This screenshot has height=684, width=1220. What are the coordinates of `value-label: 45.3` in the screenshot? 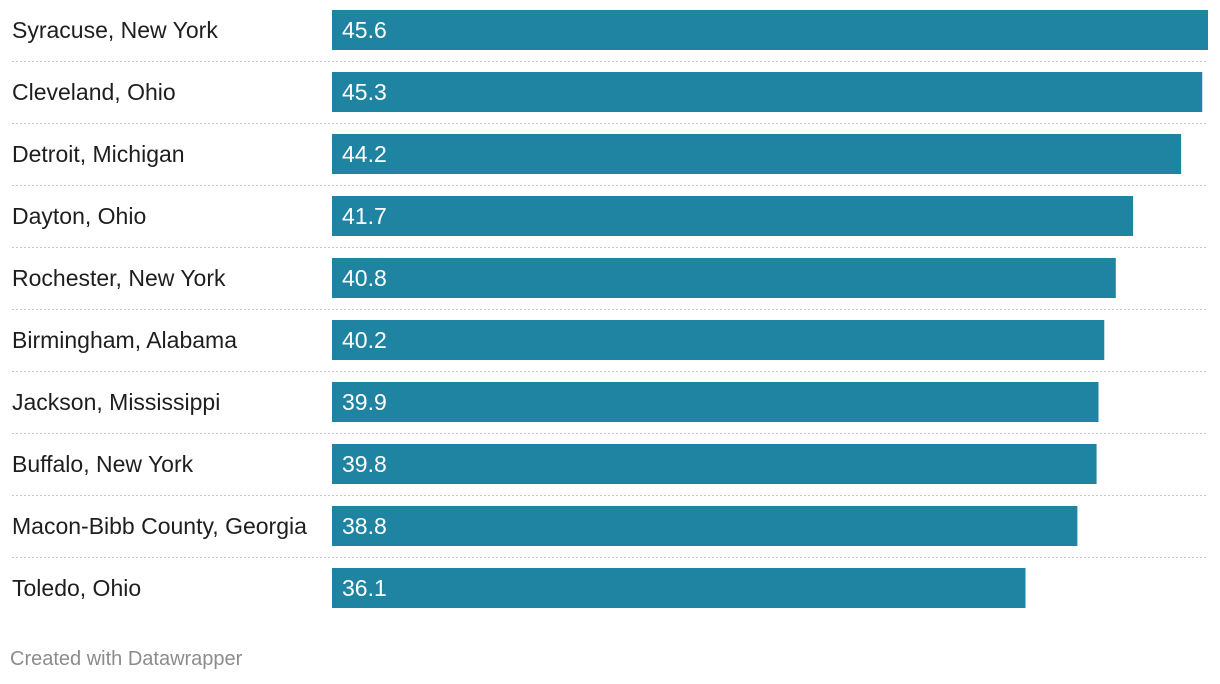 It's located at (364, 92).